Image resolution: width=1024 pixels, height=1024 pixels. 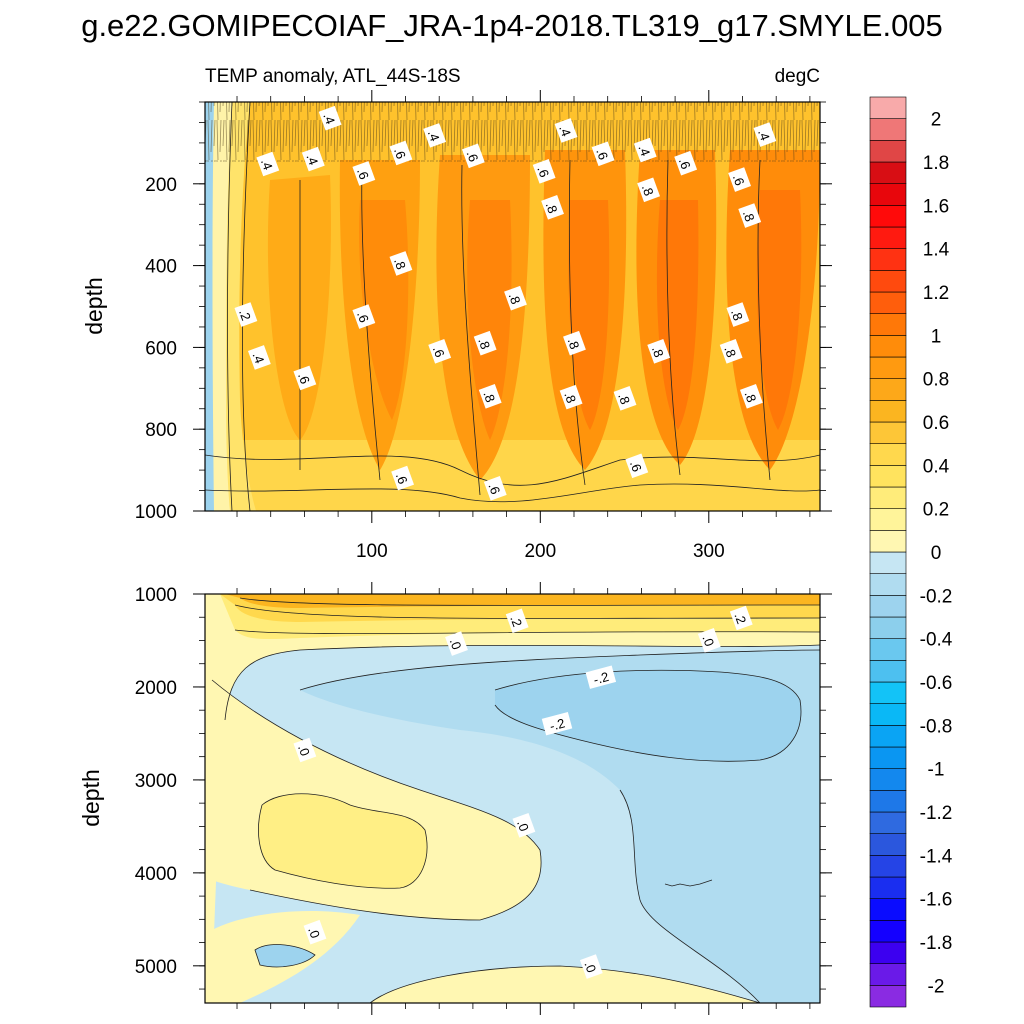 What do you see at coordinates (936, 900) in the screenshot?
I see `colorbar-tick-label: -1.6` at bounding box center [936, 900].